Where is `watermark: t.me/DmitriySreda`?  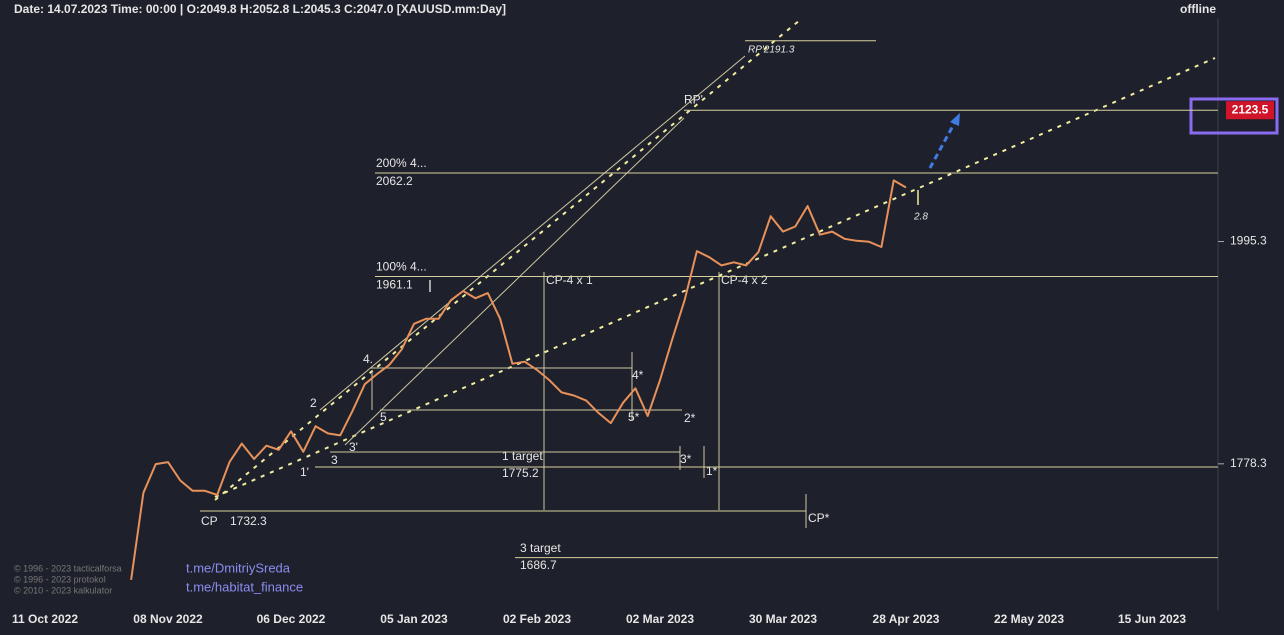
watermark: t.me/DmitriySreda is located at coordinates (238, 567).